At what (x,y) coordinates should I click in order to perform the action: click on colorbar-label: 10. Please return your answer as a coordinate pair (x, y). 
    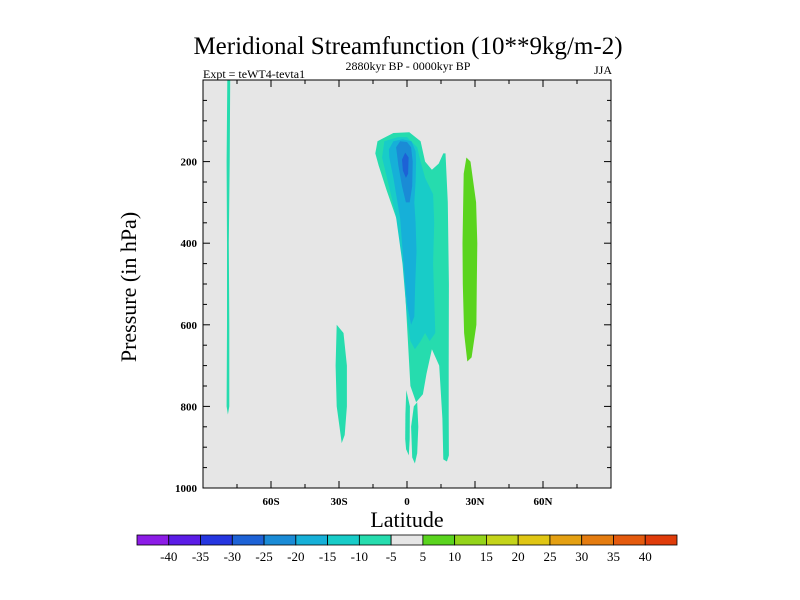
    Looking at the image, I should click on (454, 556).